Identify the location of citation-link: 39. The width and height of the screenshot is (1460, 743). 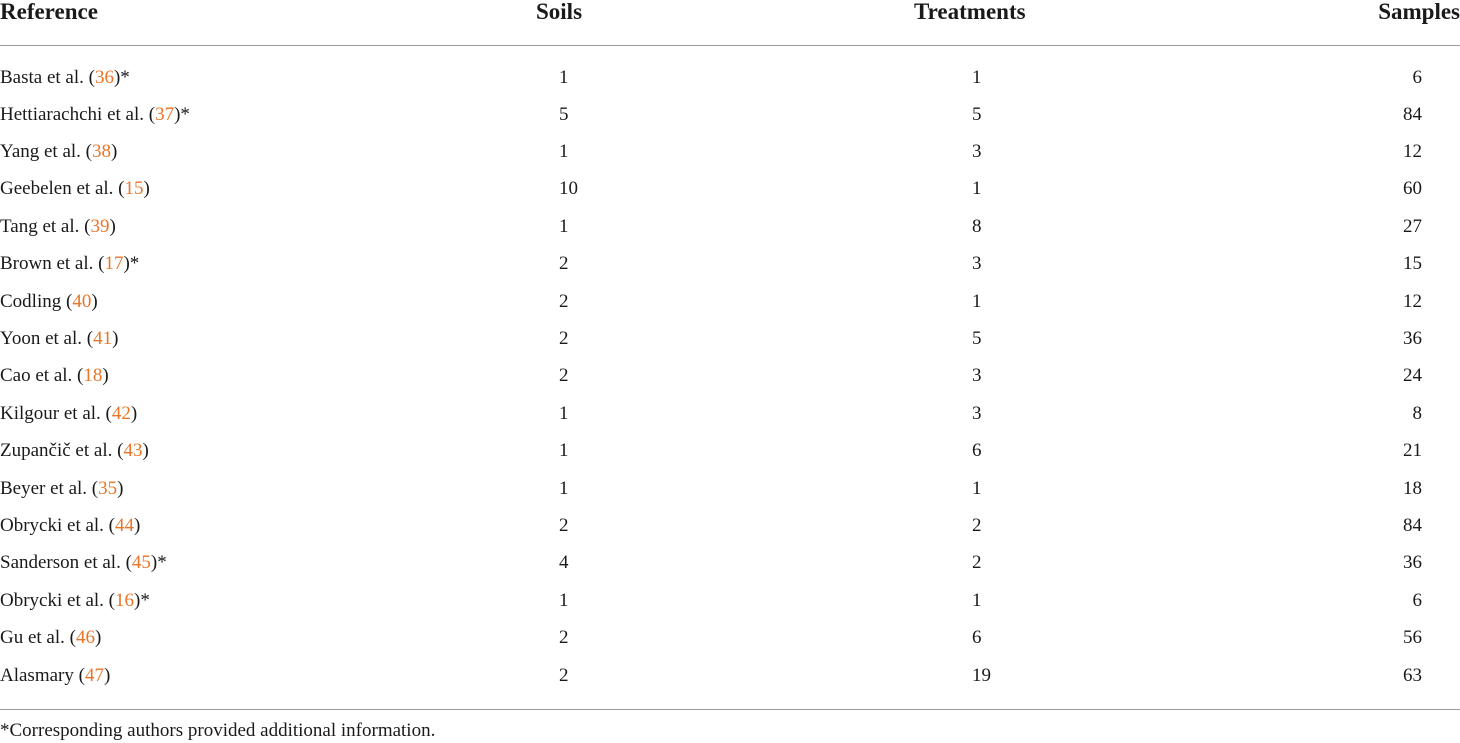
(100, 226).